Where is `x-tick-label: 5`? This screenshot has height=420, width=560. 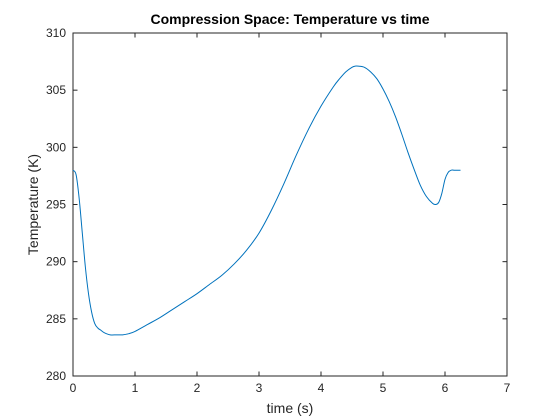
x-tick-label: 5 is located at coordinates (383, 388).